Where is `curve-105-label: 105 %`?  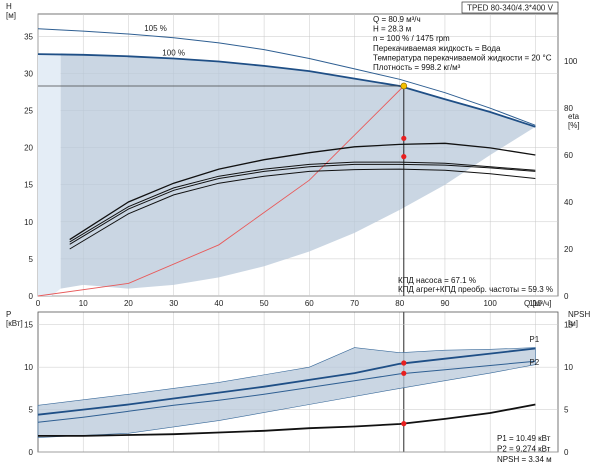
curve-105-label: 105 % is located at coordinates (155, 28).